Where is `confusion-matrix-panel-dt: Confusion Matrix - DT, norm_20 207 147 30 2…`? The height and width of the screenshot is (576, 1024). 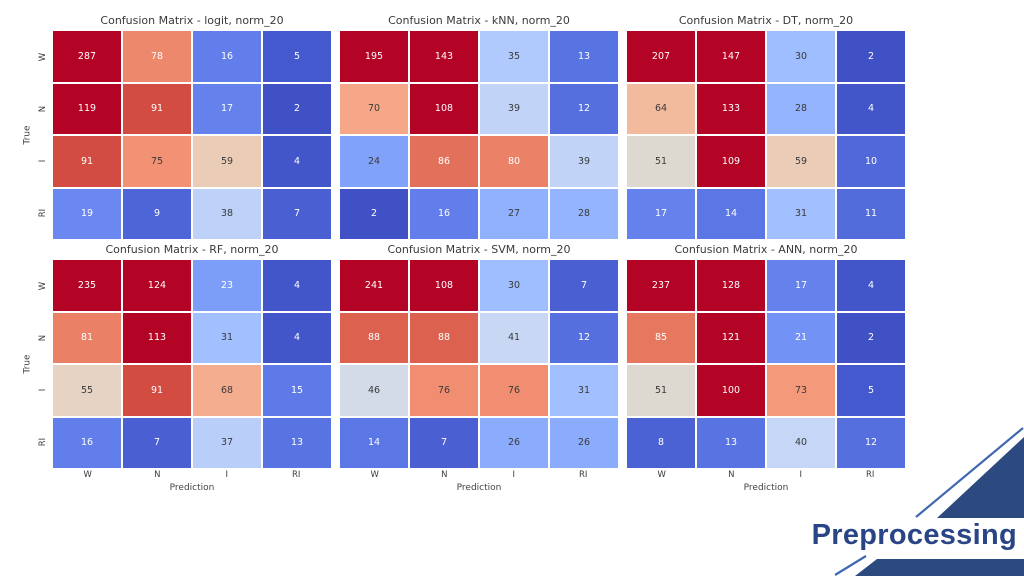 confusion-matrix-panel-dt: Confusion Matrix - DT, norm_20 207 147 30 2… is located at coordinates (766, 126).